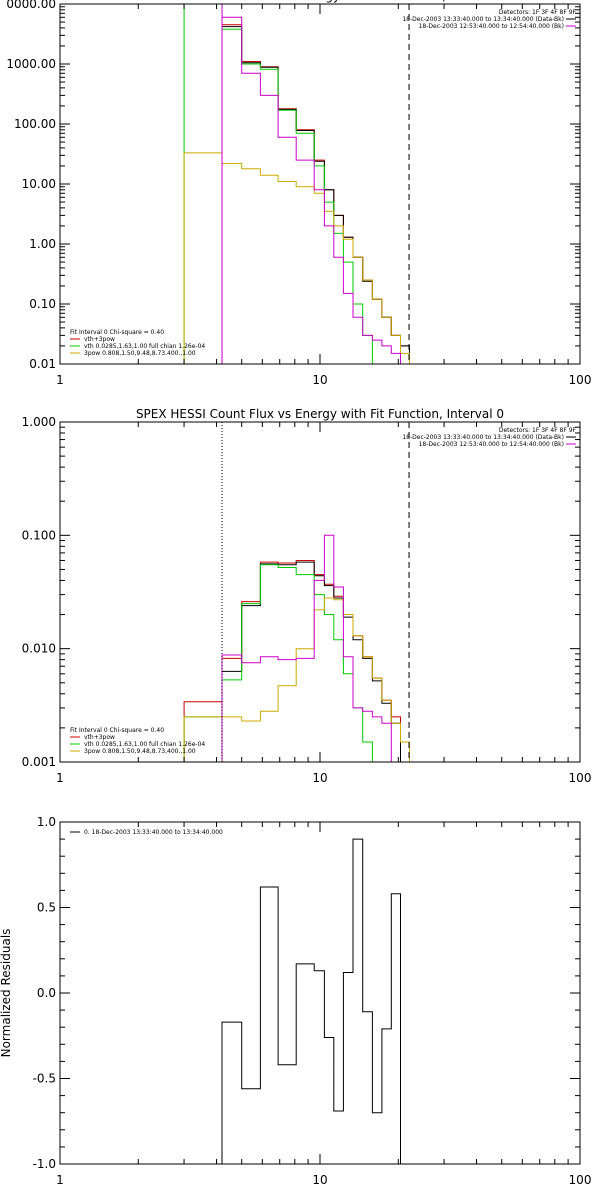 The image size is (600, 1200). What do you see at coordinates (39, 184) in the screenshot?
I see `y-tick-label: 10.00` at bounding box center [39, 184].